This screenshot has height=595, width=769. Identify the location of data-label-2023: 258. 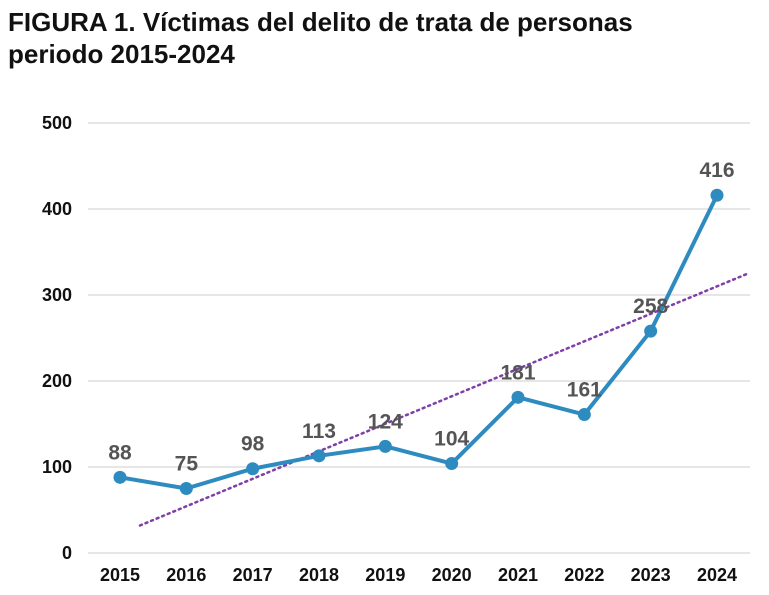
(650, 306).